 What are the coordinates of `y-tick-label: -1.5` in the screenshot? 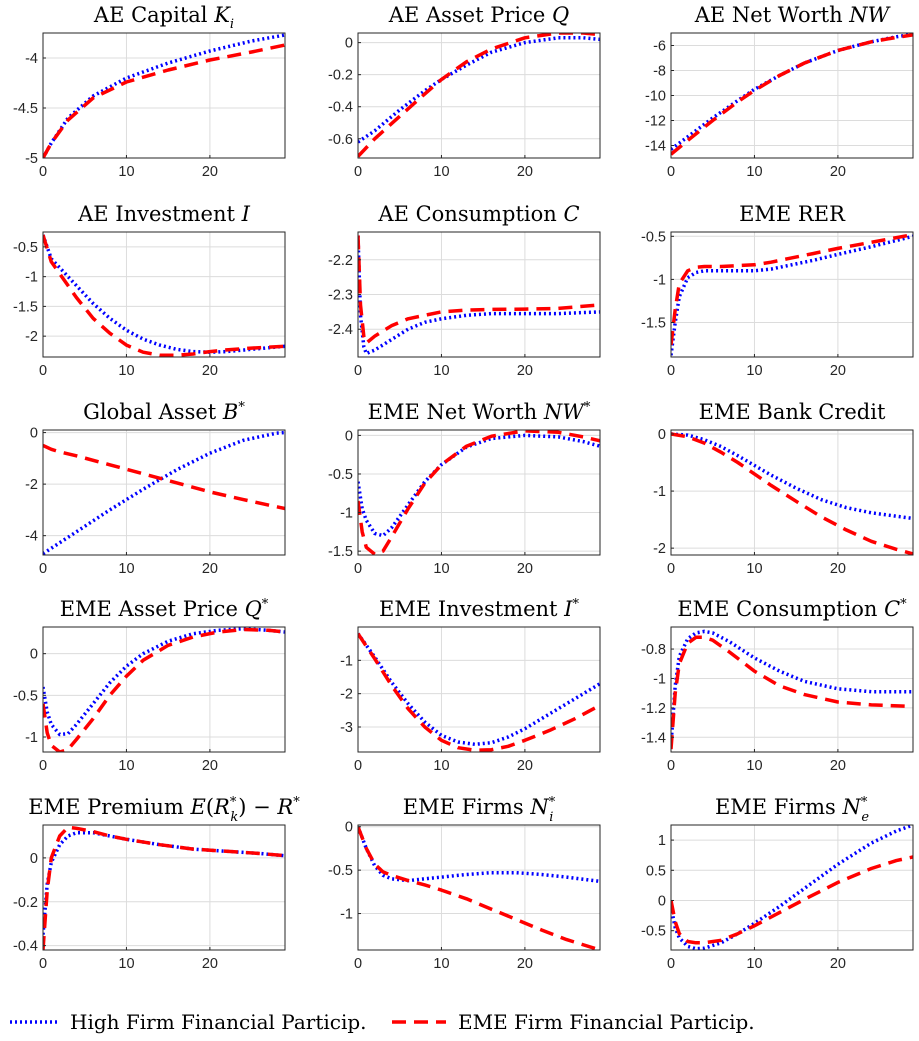 It's located at (25, 307).